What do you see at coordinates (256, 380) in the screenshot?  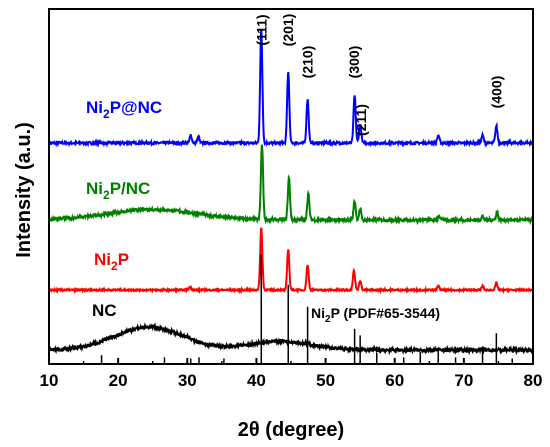 I see `x-tick-label-3: 40` at bounding box center [256, 380].